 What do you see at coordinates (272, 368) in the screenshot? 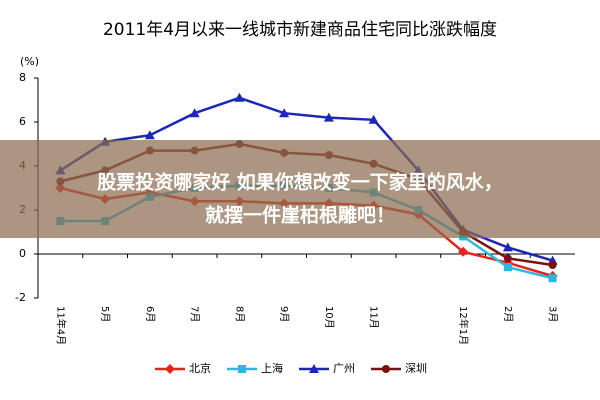
I see `legend-label: 上海` at bounding box center [272, 368].